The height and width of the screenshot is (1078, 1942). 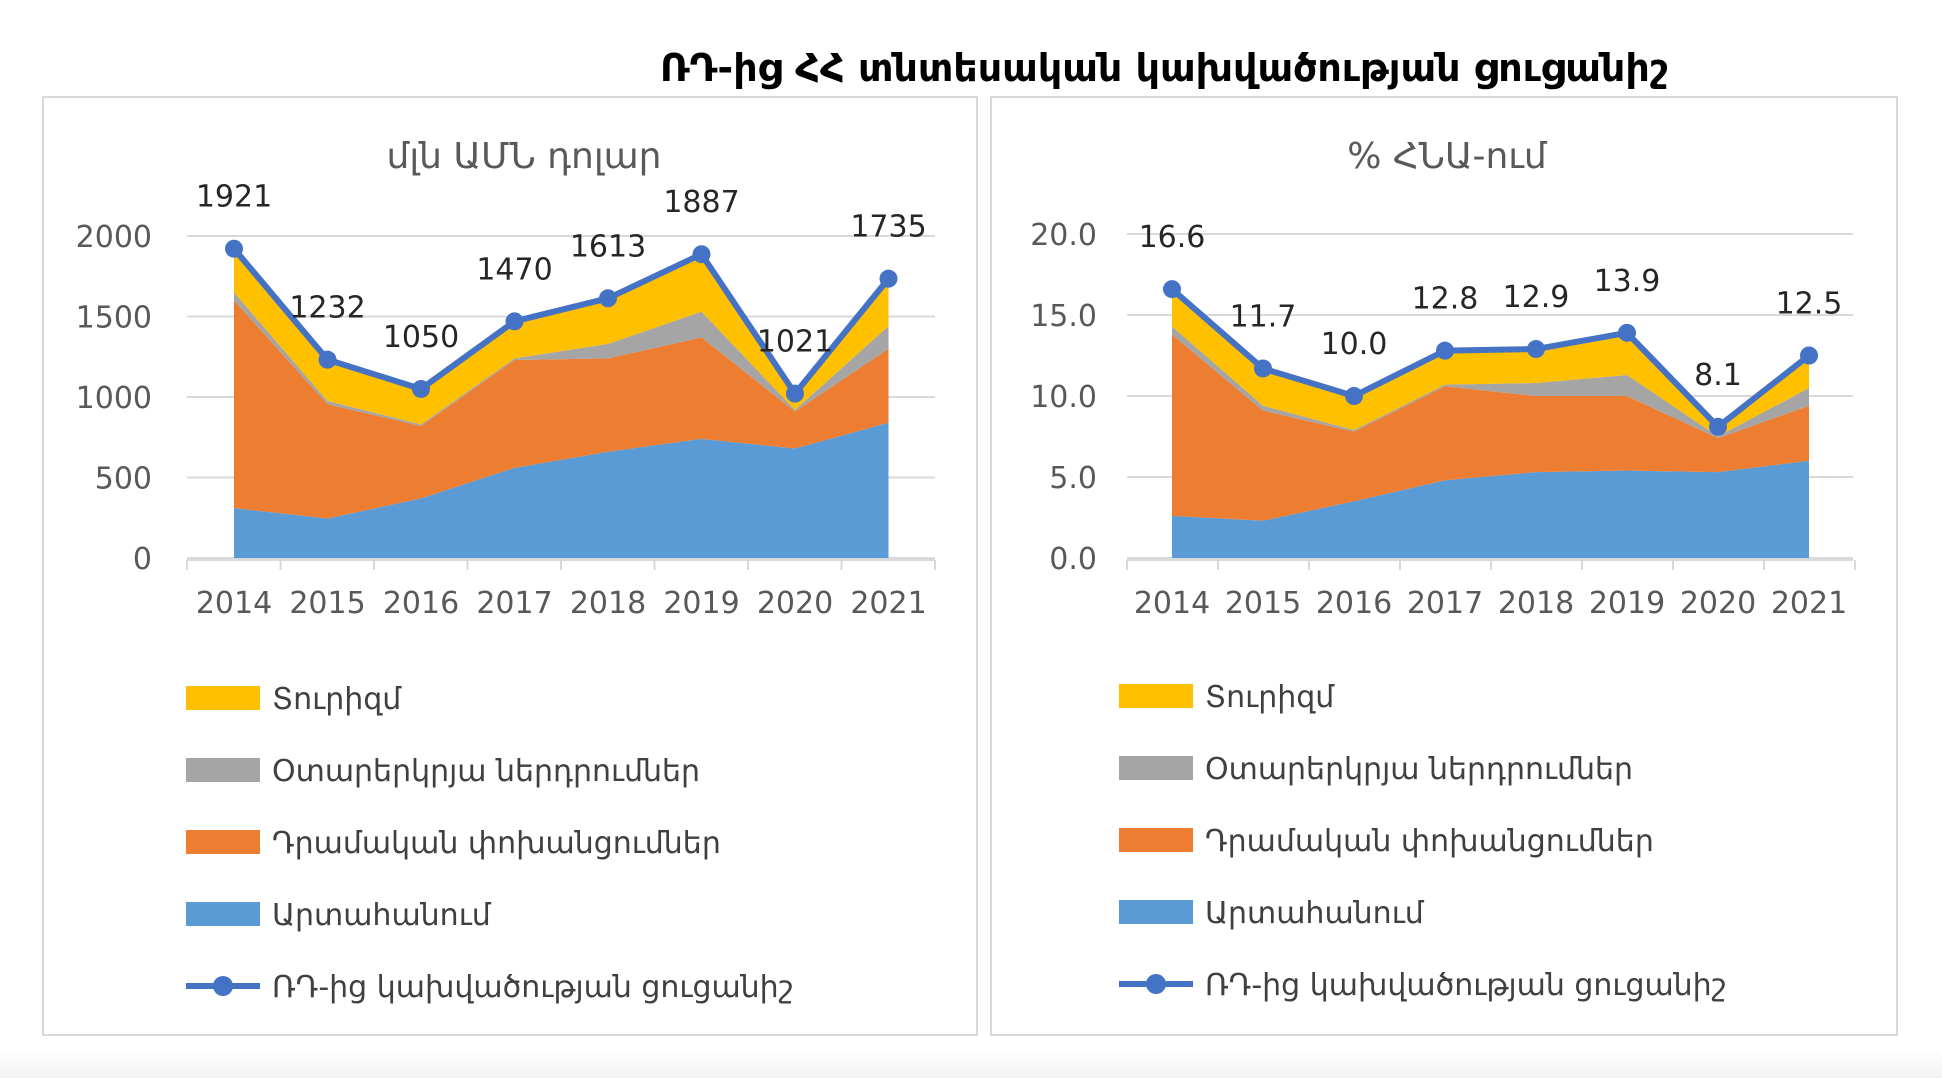 What do you see at coordinates (1447, 156) in the screenshot?
I see `chart-title: % ՀՆԱ-ում` at bounding box center [1447, 156].